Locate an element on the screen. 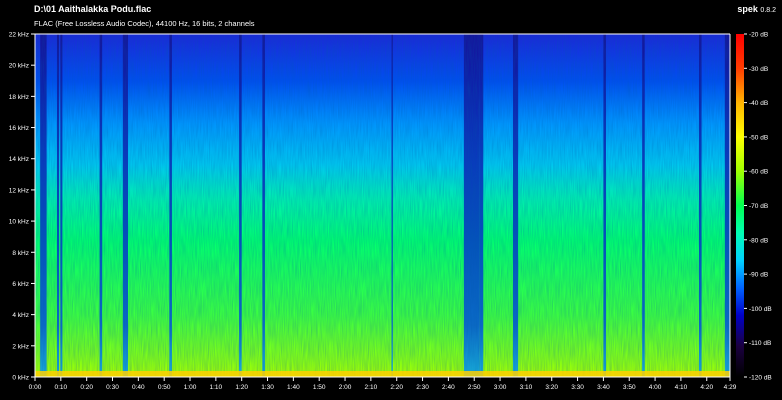 The width and height of the screenshot is (782, 400). frequency-tick-label: 10 kHz is located at coordinates (19, 222).